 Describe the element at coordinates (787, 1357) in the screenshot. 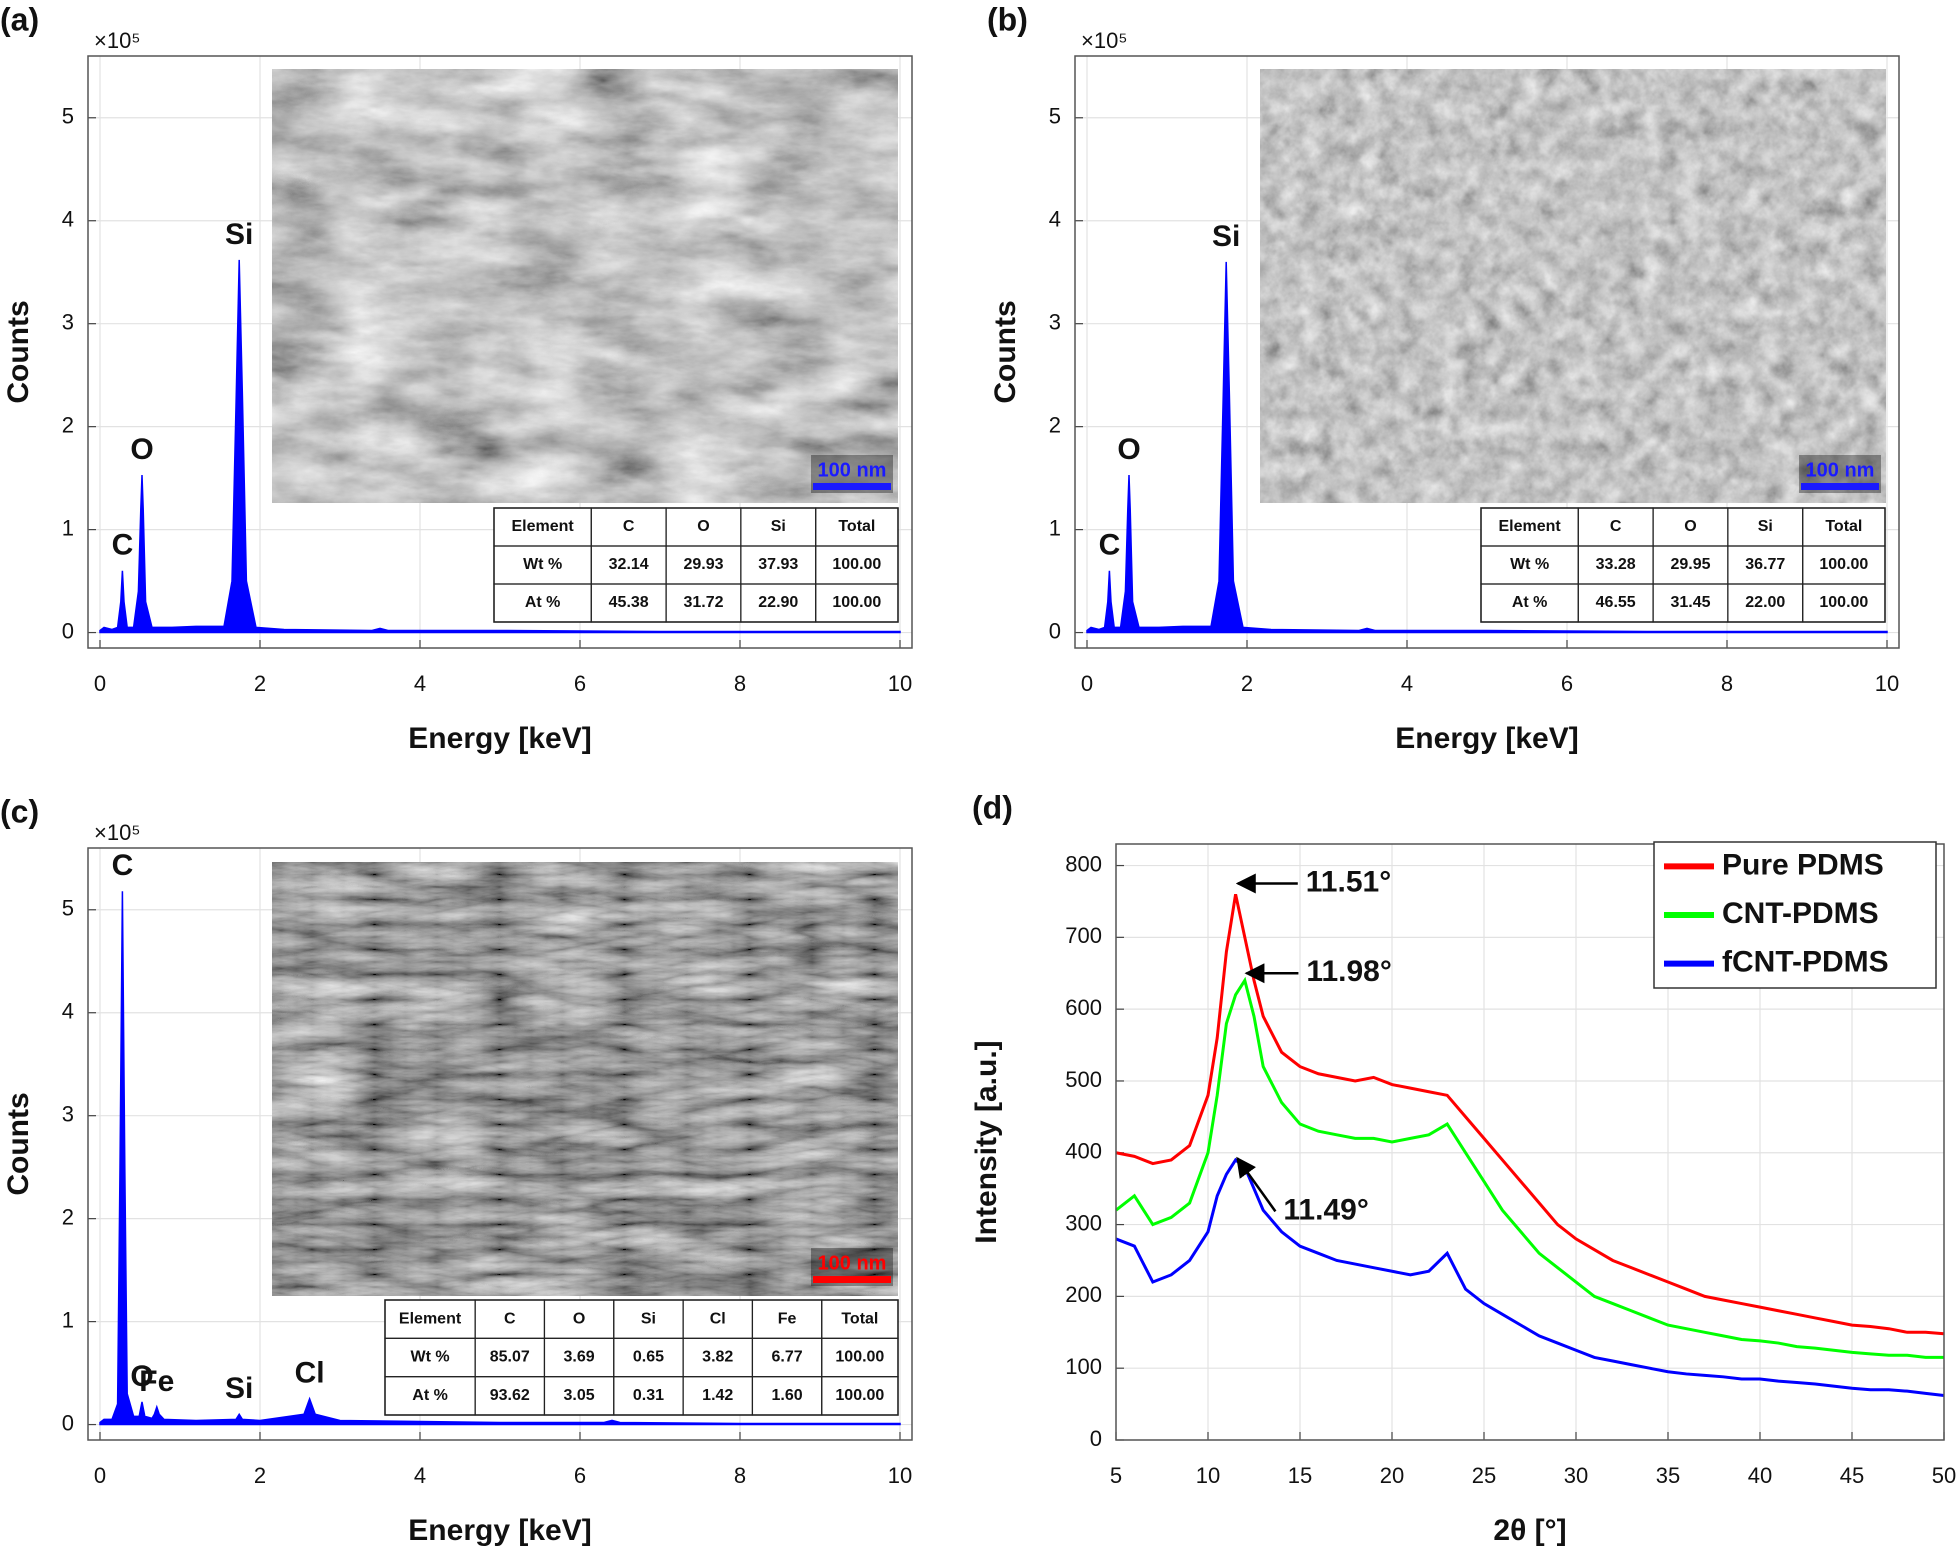

I see `table-text: 6.77` at that location.